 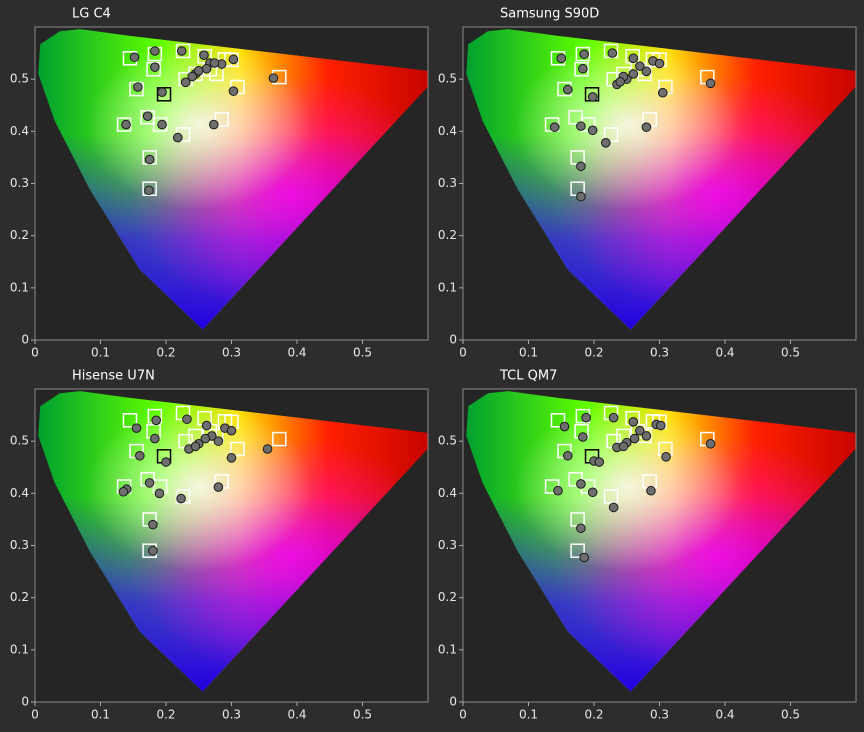 What do you see at coordinates (528, 376) in the screenshot?
I see `chart-title: TCL QM7` at bounding box center [528, 376].